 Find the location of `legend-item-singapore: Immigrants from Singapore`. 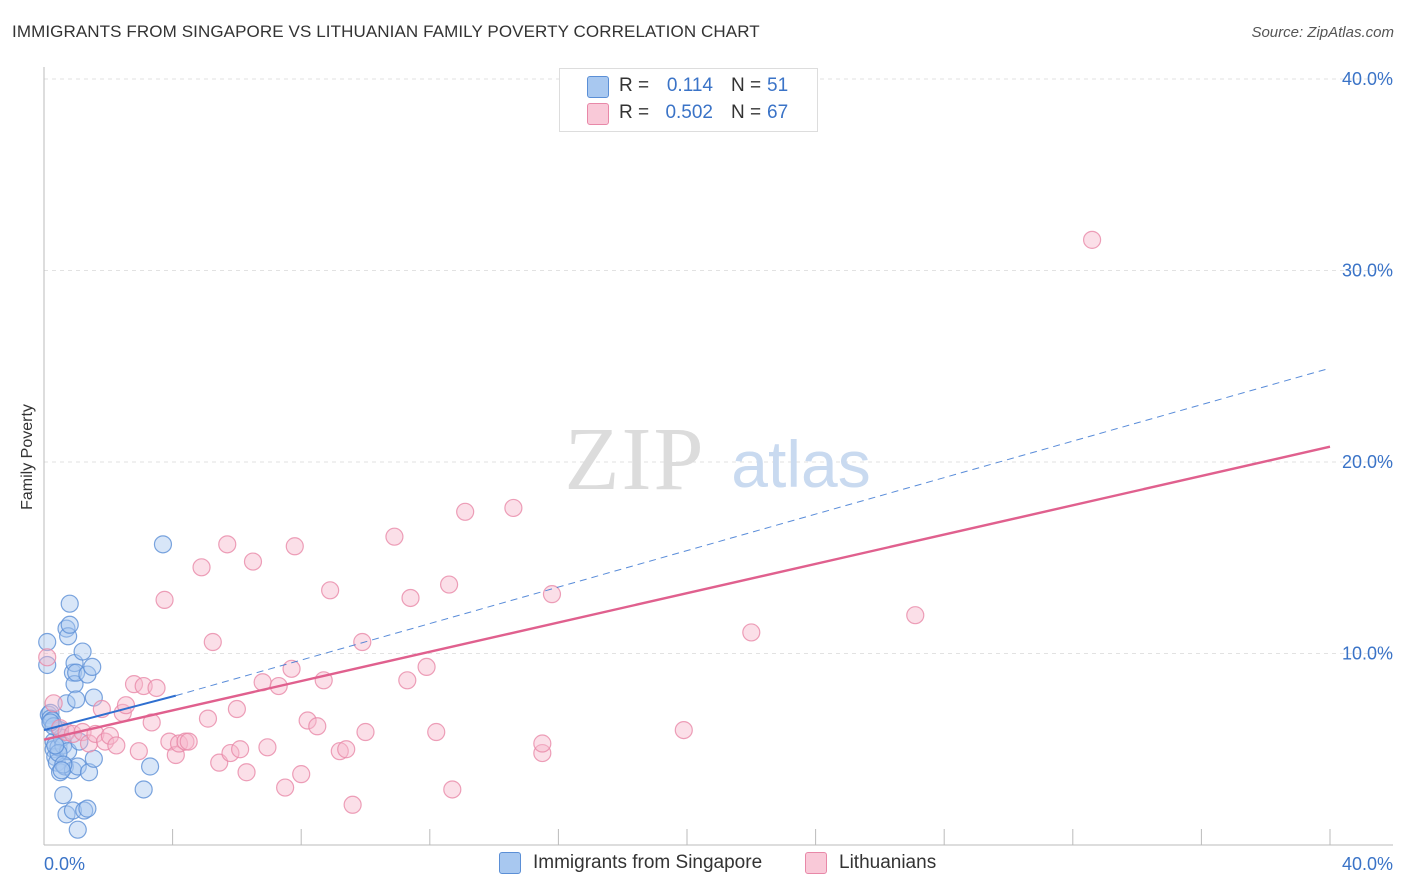

legend-item-singapore: Immigrants from Singapore is located at coordinates (630, 863).